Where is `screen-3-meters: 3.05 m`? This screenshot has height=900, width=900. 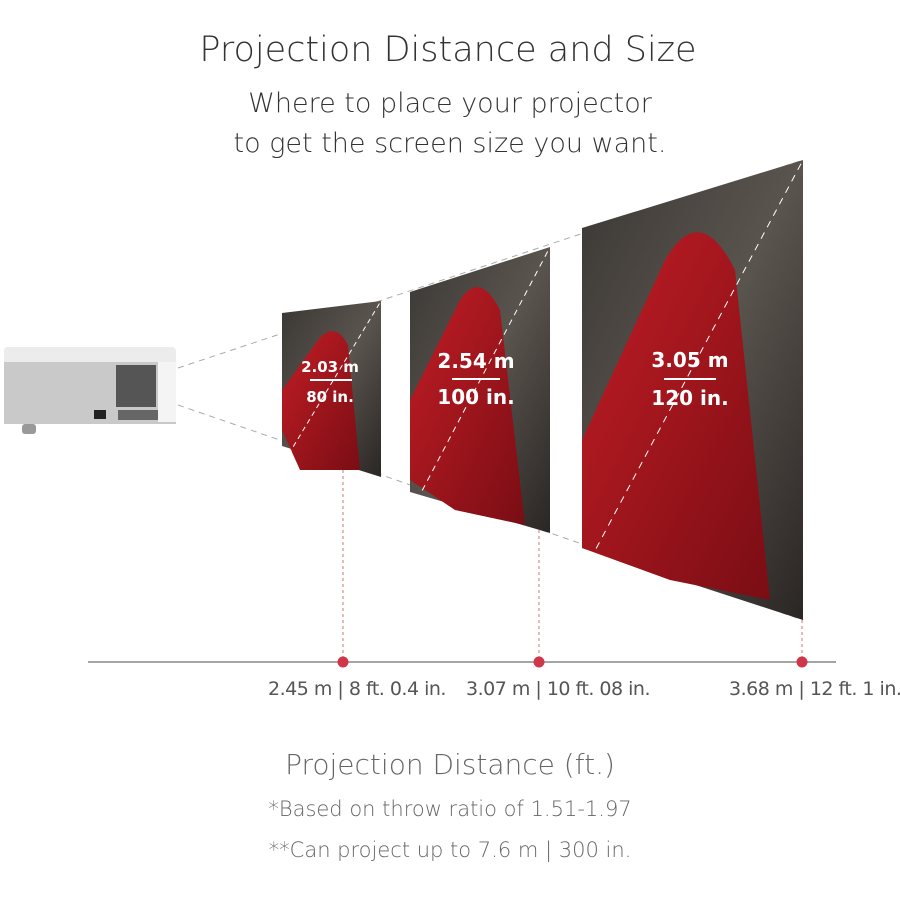
screen-3-meters: 3.05 m is located at coordinates (689, 360).